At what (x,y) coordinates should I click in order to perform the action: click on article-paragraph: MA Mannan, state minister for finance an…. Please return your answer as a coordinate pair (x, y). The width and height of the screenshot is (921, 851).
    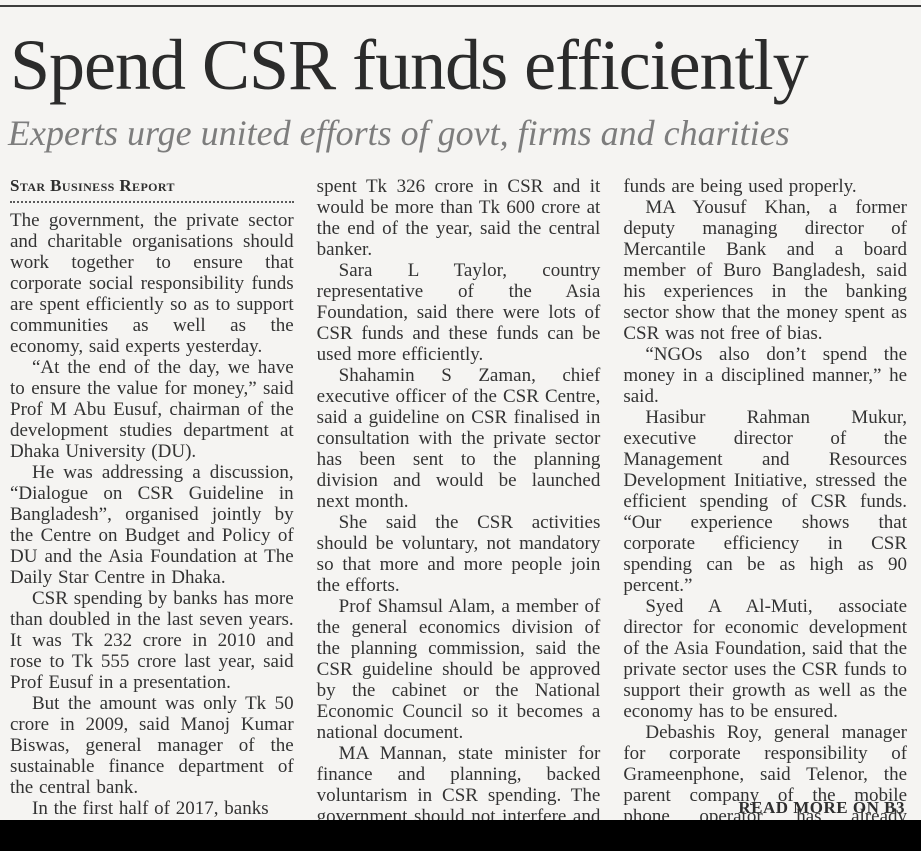
    Looking at the image, I should click on (458, 782).